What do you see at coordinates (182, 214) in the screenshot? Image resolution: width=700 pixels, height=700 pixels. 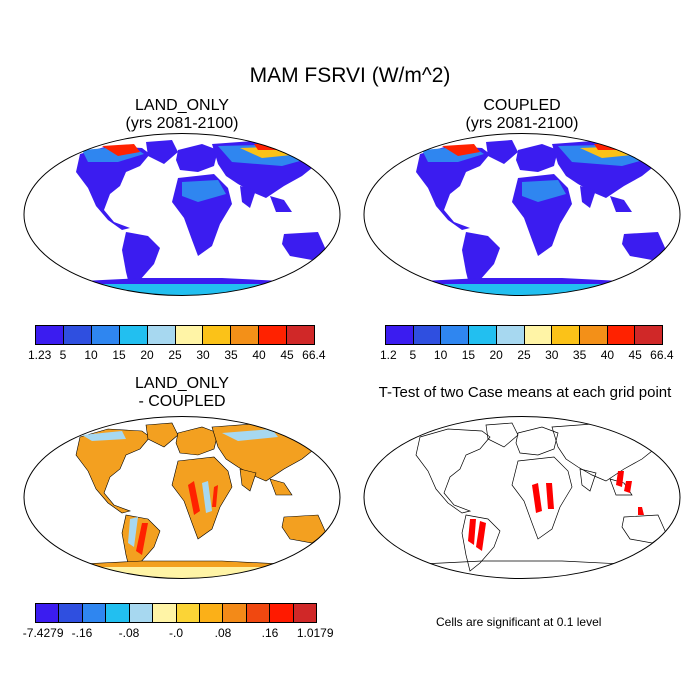 I see `map-land-only` at bounding box center [182, 214].